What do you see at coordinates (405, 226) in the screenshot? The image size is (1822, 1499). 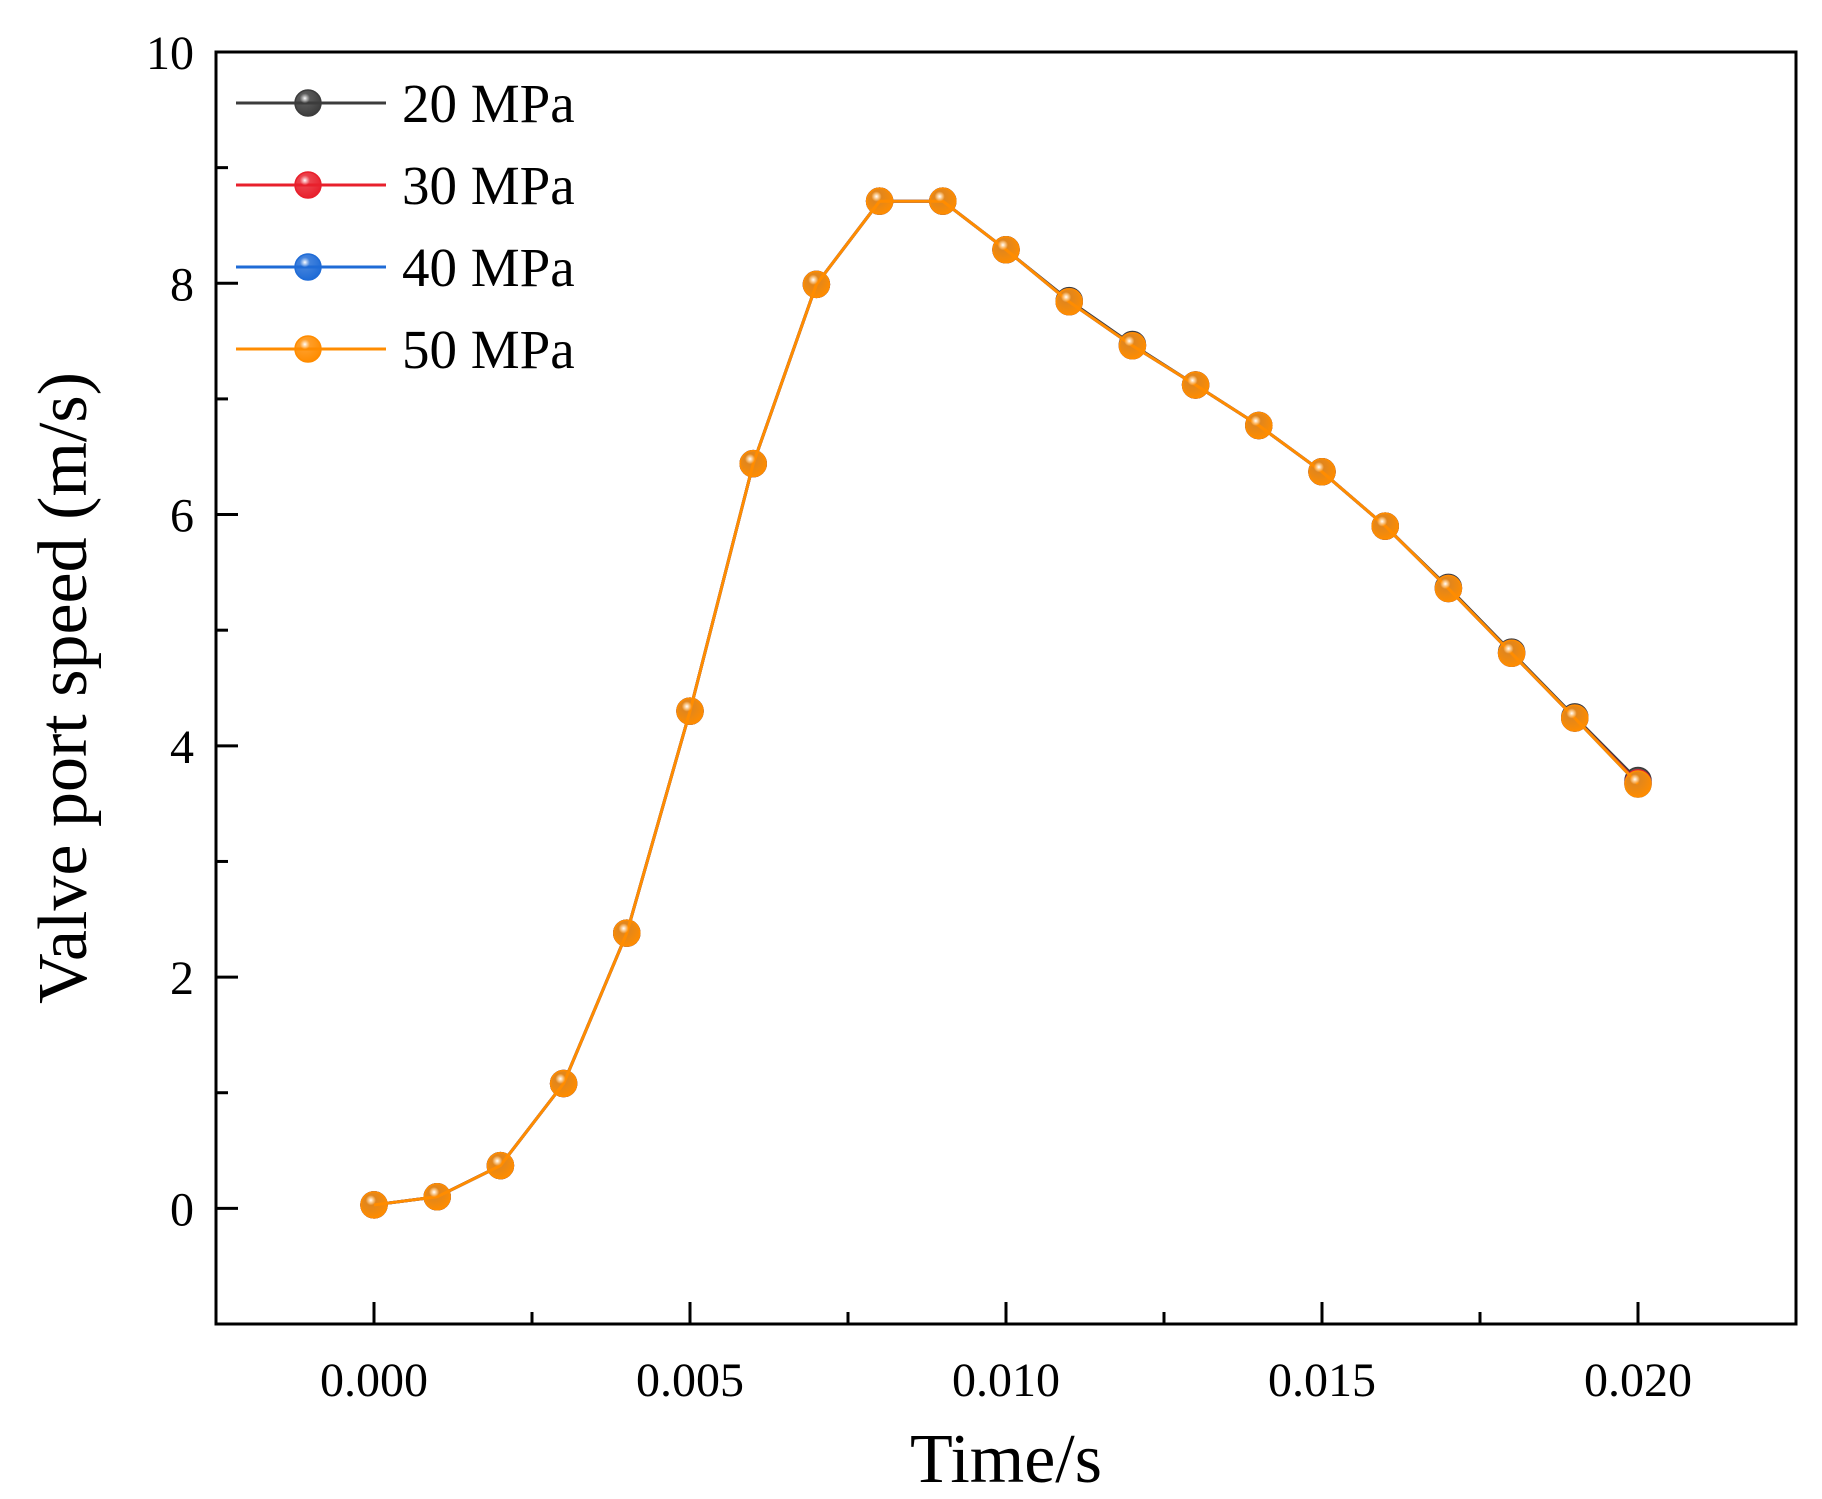 I see `legend: 20 MPa 30 MPa 40 MPa 50 MPa` at bounding box center [405, 226].